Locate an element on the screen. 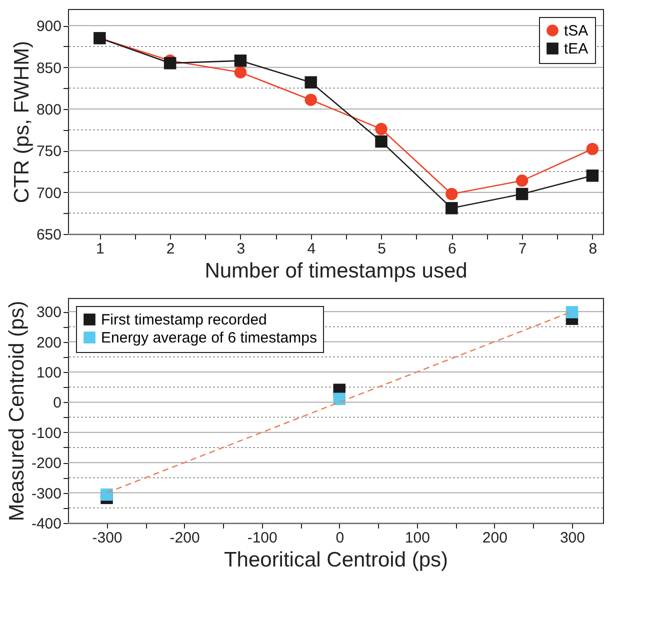 This screenshot has width=649, height=622. x-tick-label: -200 is located at coordinates (185, 538).